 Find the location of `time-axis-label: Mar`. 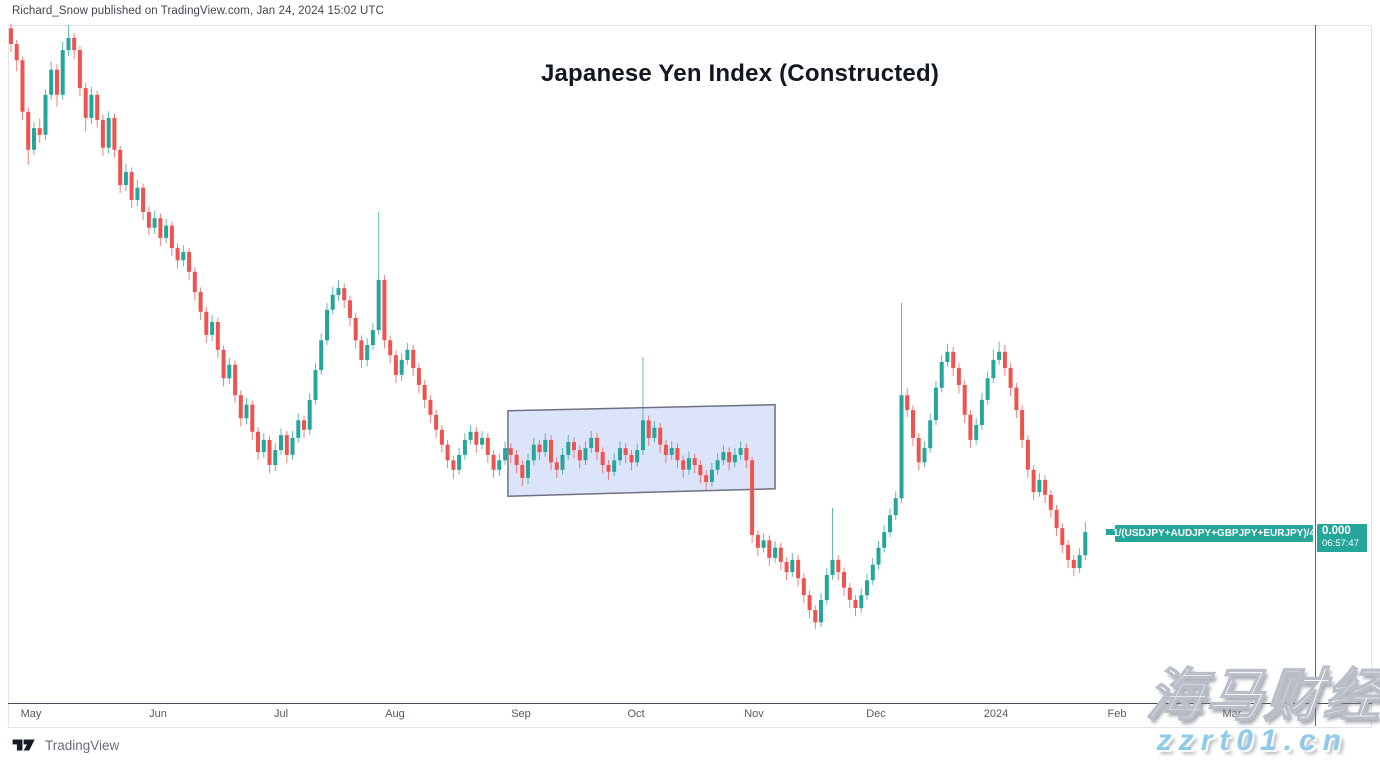

time-axis-label: Mar is located at coordinates (1232, 714).